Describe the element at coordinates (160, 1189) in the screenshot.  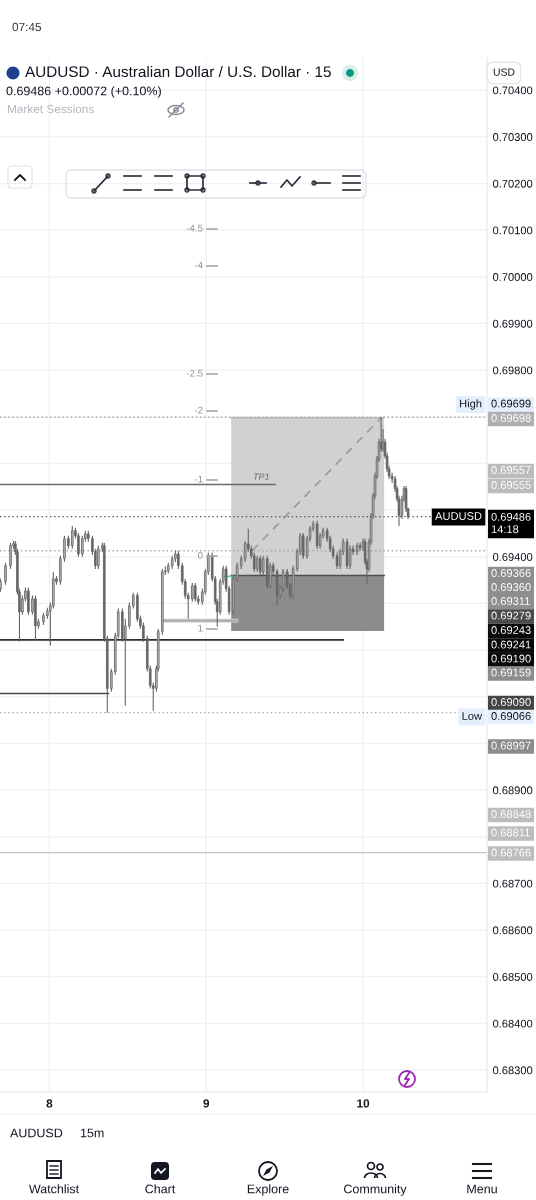
I see `text: Chart` at that location.